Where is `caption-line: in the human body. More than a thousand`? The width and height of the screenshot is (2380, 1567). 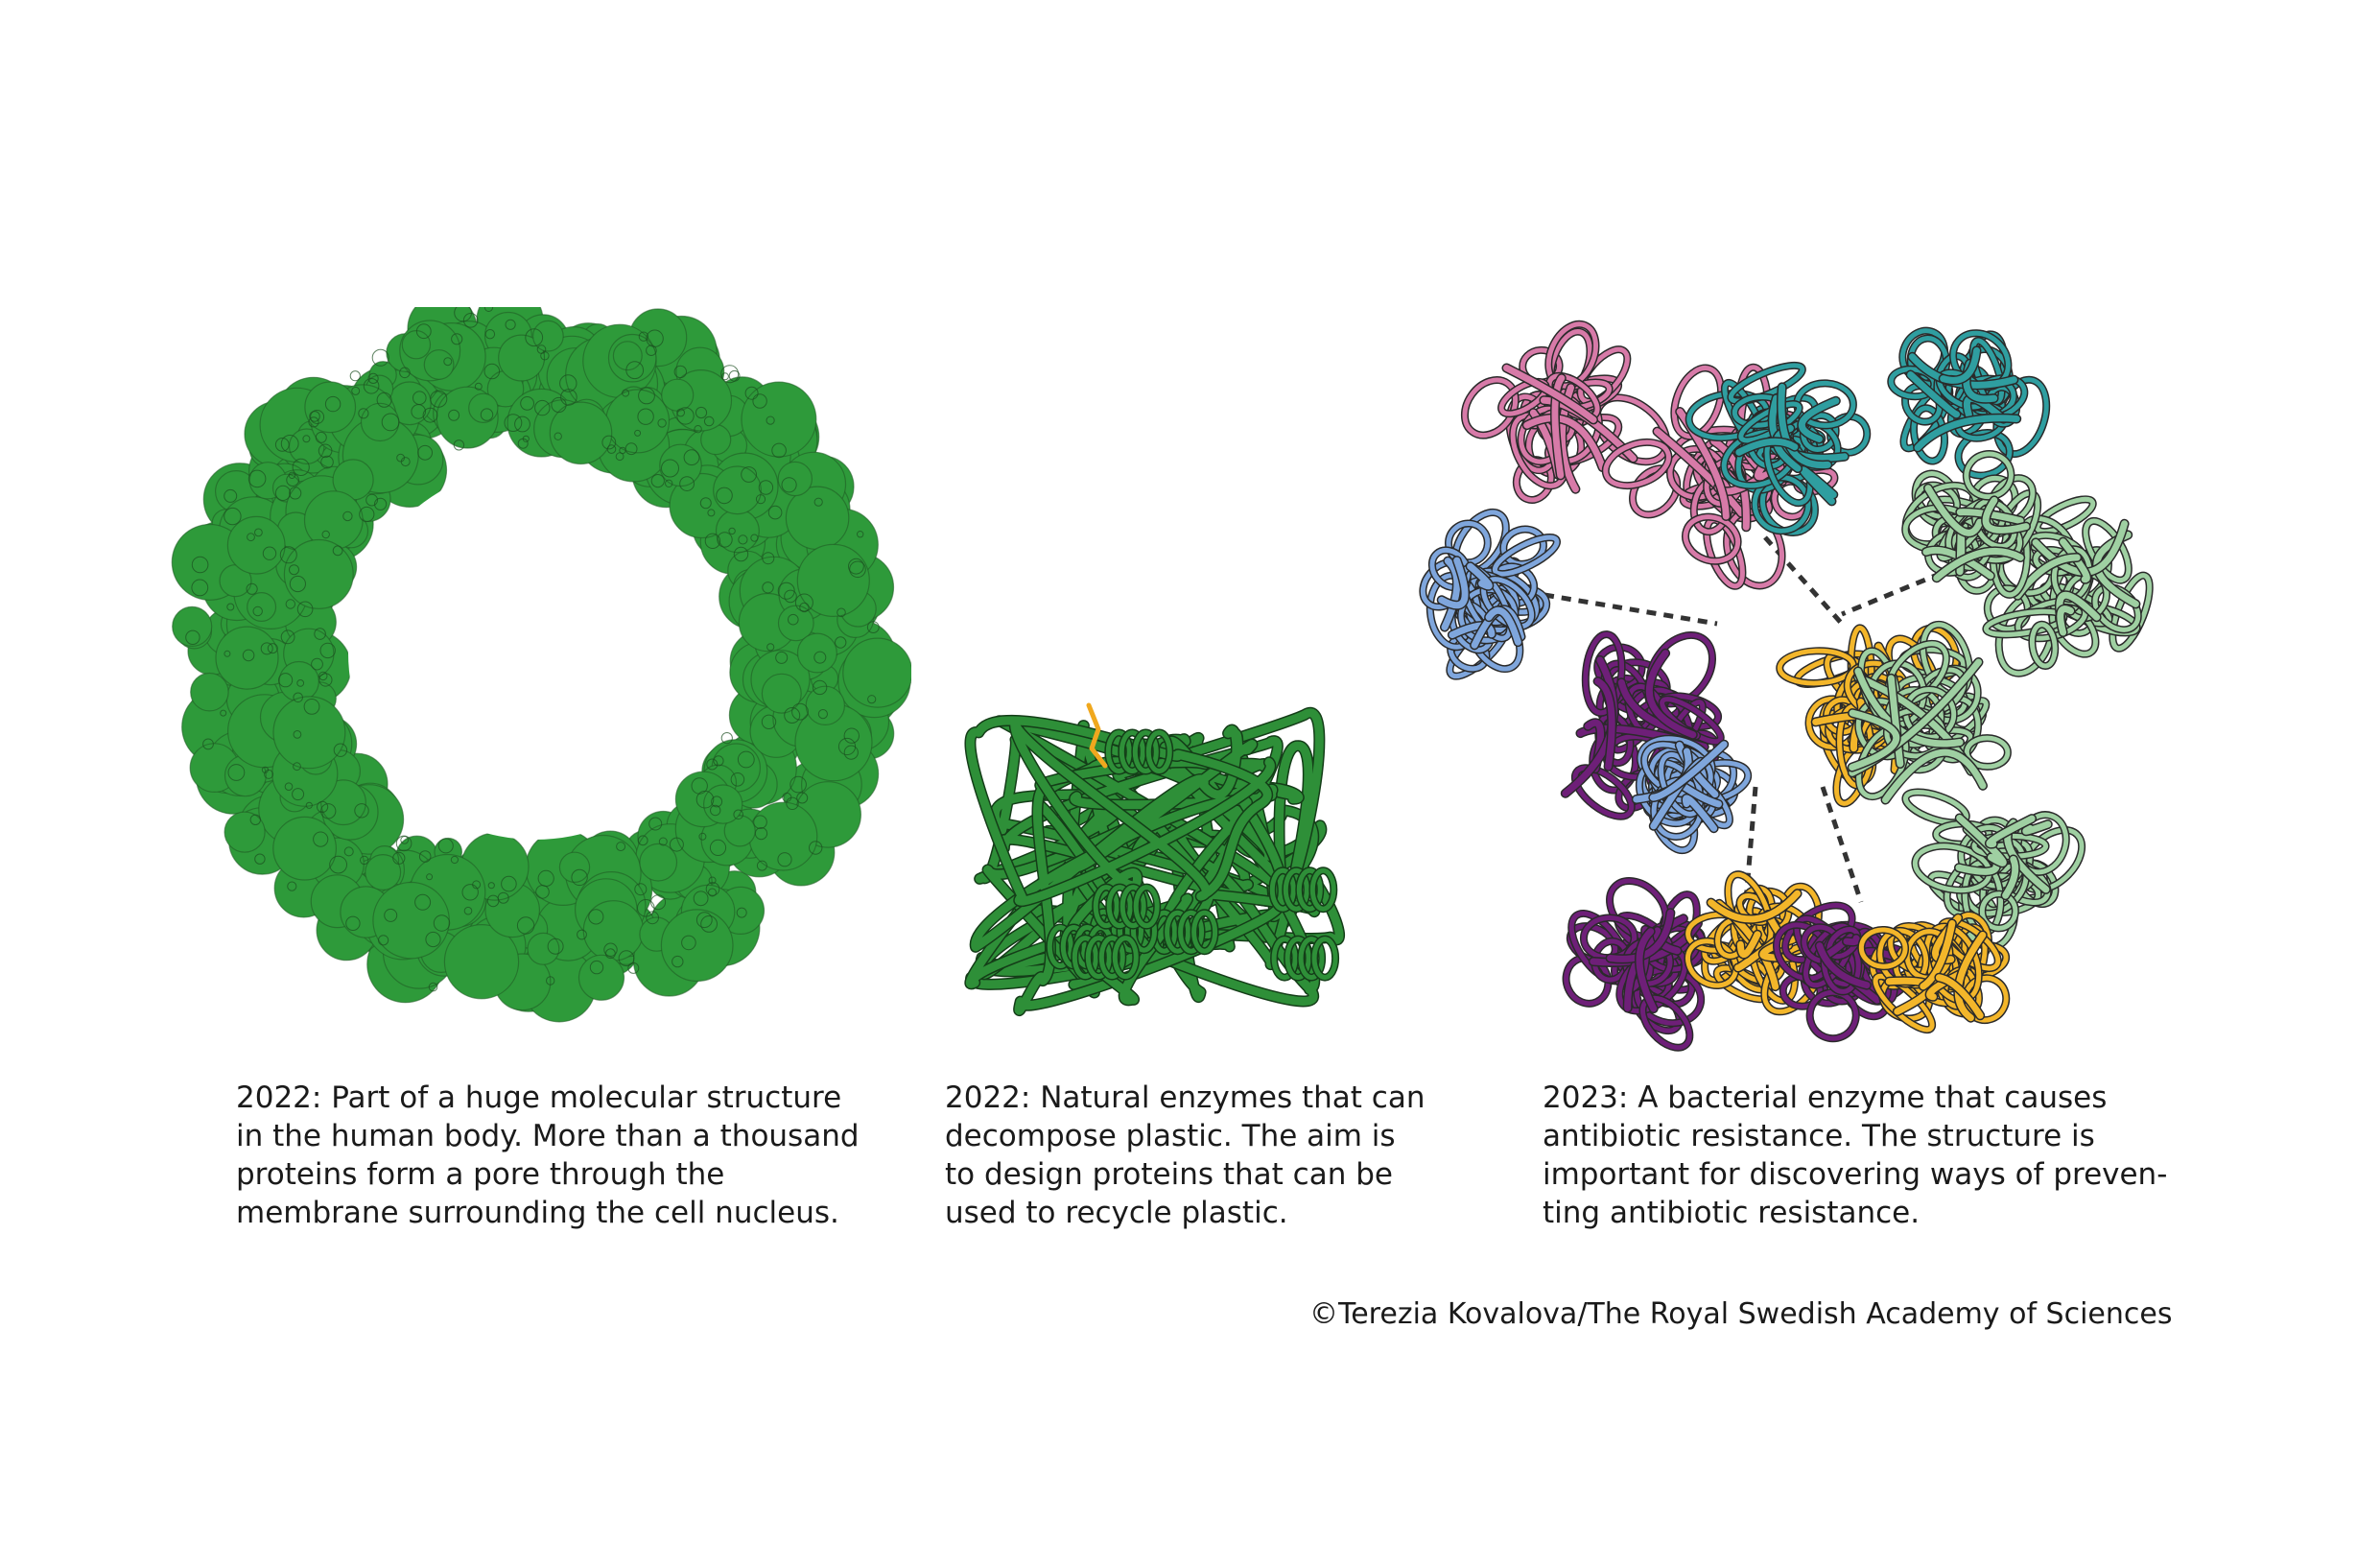
caption-line: in the human body. More than a thousand is located at coordinates (548, 1136).